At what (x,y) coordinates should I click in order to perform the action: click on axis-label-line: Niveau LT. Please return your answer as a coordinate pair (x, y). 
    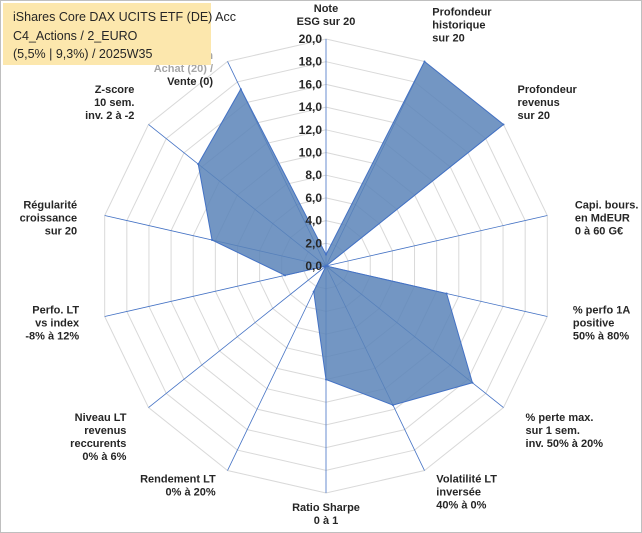
    Looking at the image, I should click on (101, 418).